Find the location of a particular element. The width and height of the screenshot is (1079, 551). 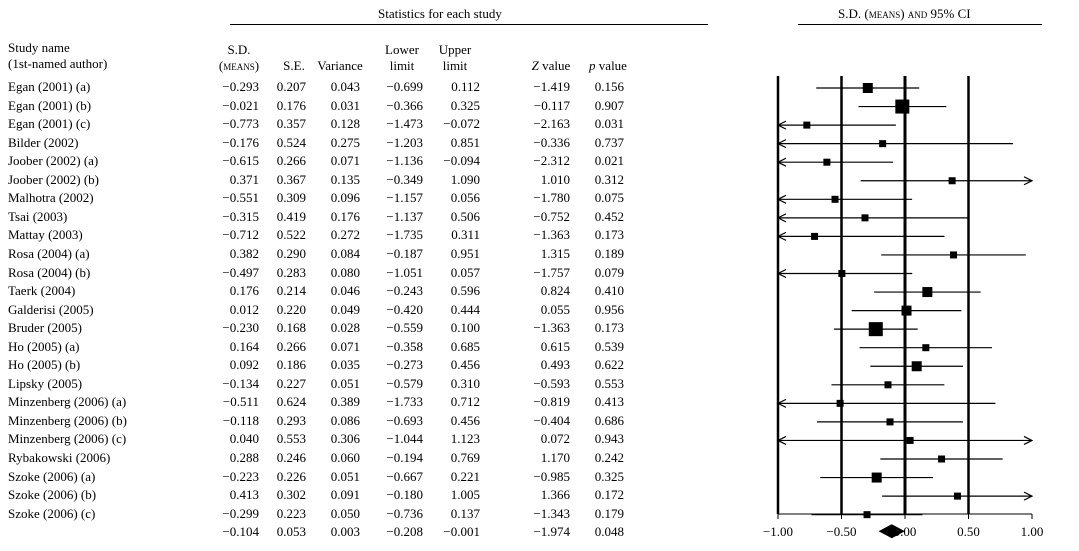

cell-sd: −0.118 is located at coordinates (240, 420).